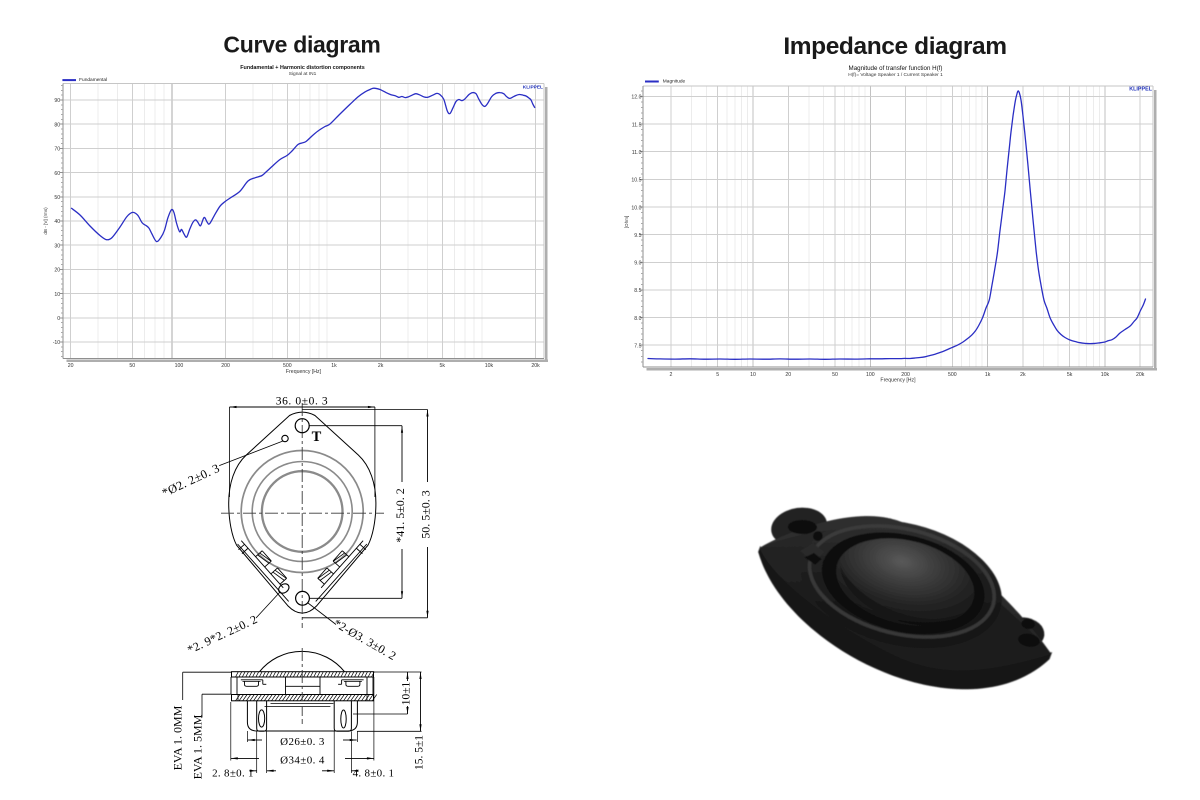  I want to click on svg-text: 30, so click(57, 246).